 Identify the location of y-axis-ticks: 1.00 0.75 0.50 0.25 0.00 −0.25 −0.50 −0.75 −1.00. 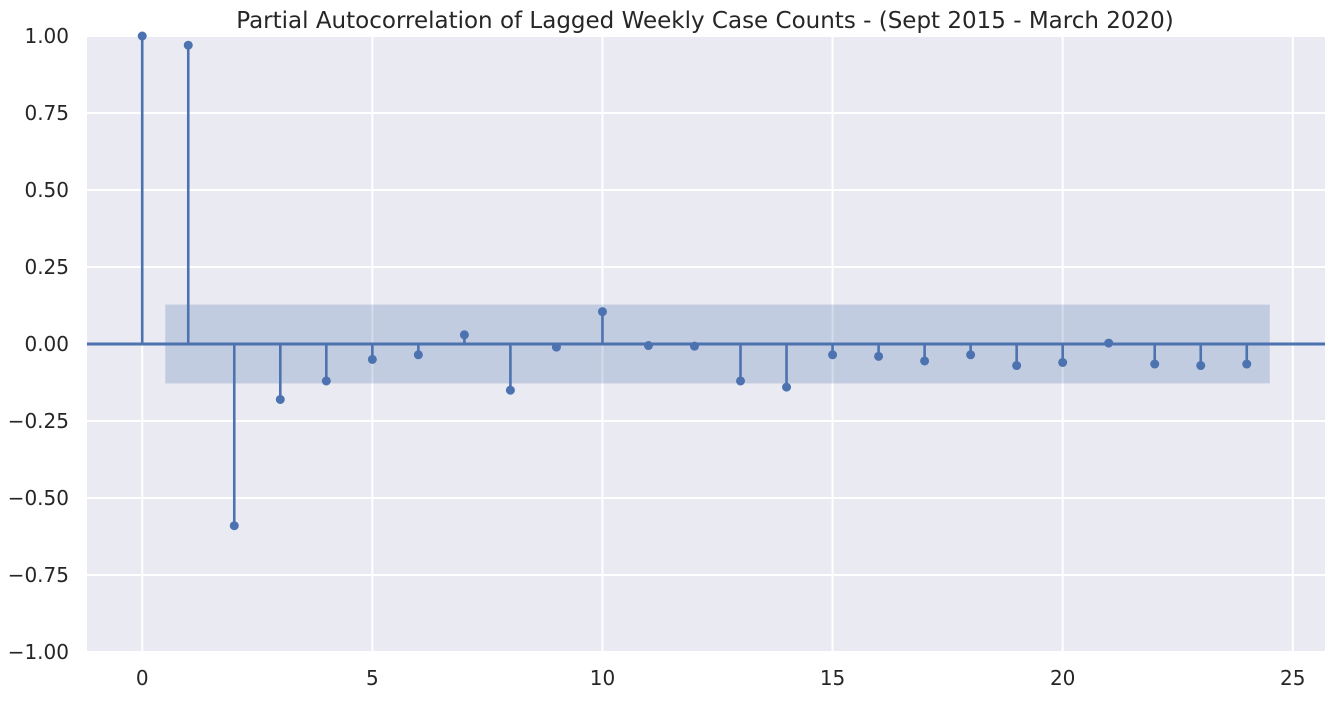
(38, 344).